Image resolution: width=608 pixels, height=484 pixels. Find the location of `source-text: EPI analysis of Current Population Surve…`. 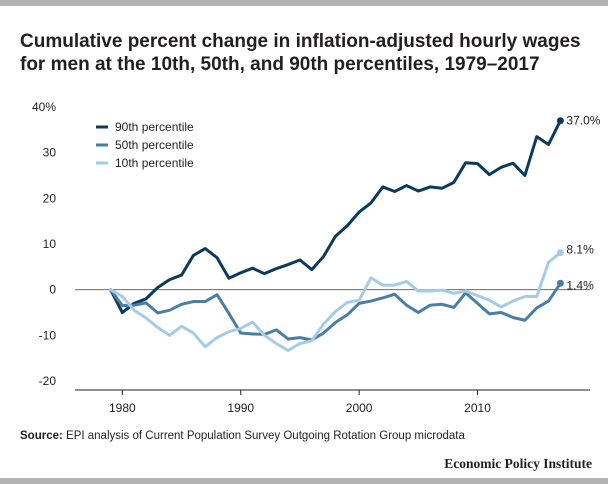

source-text: EPI analysis of Current Population Surve… is located at coordinates (263, 436).